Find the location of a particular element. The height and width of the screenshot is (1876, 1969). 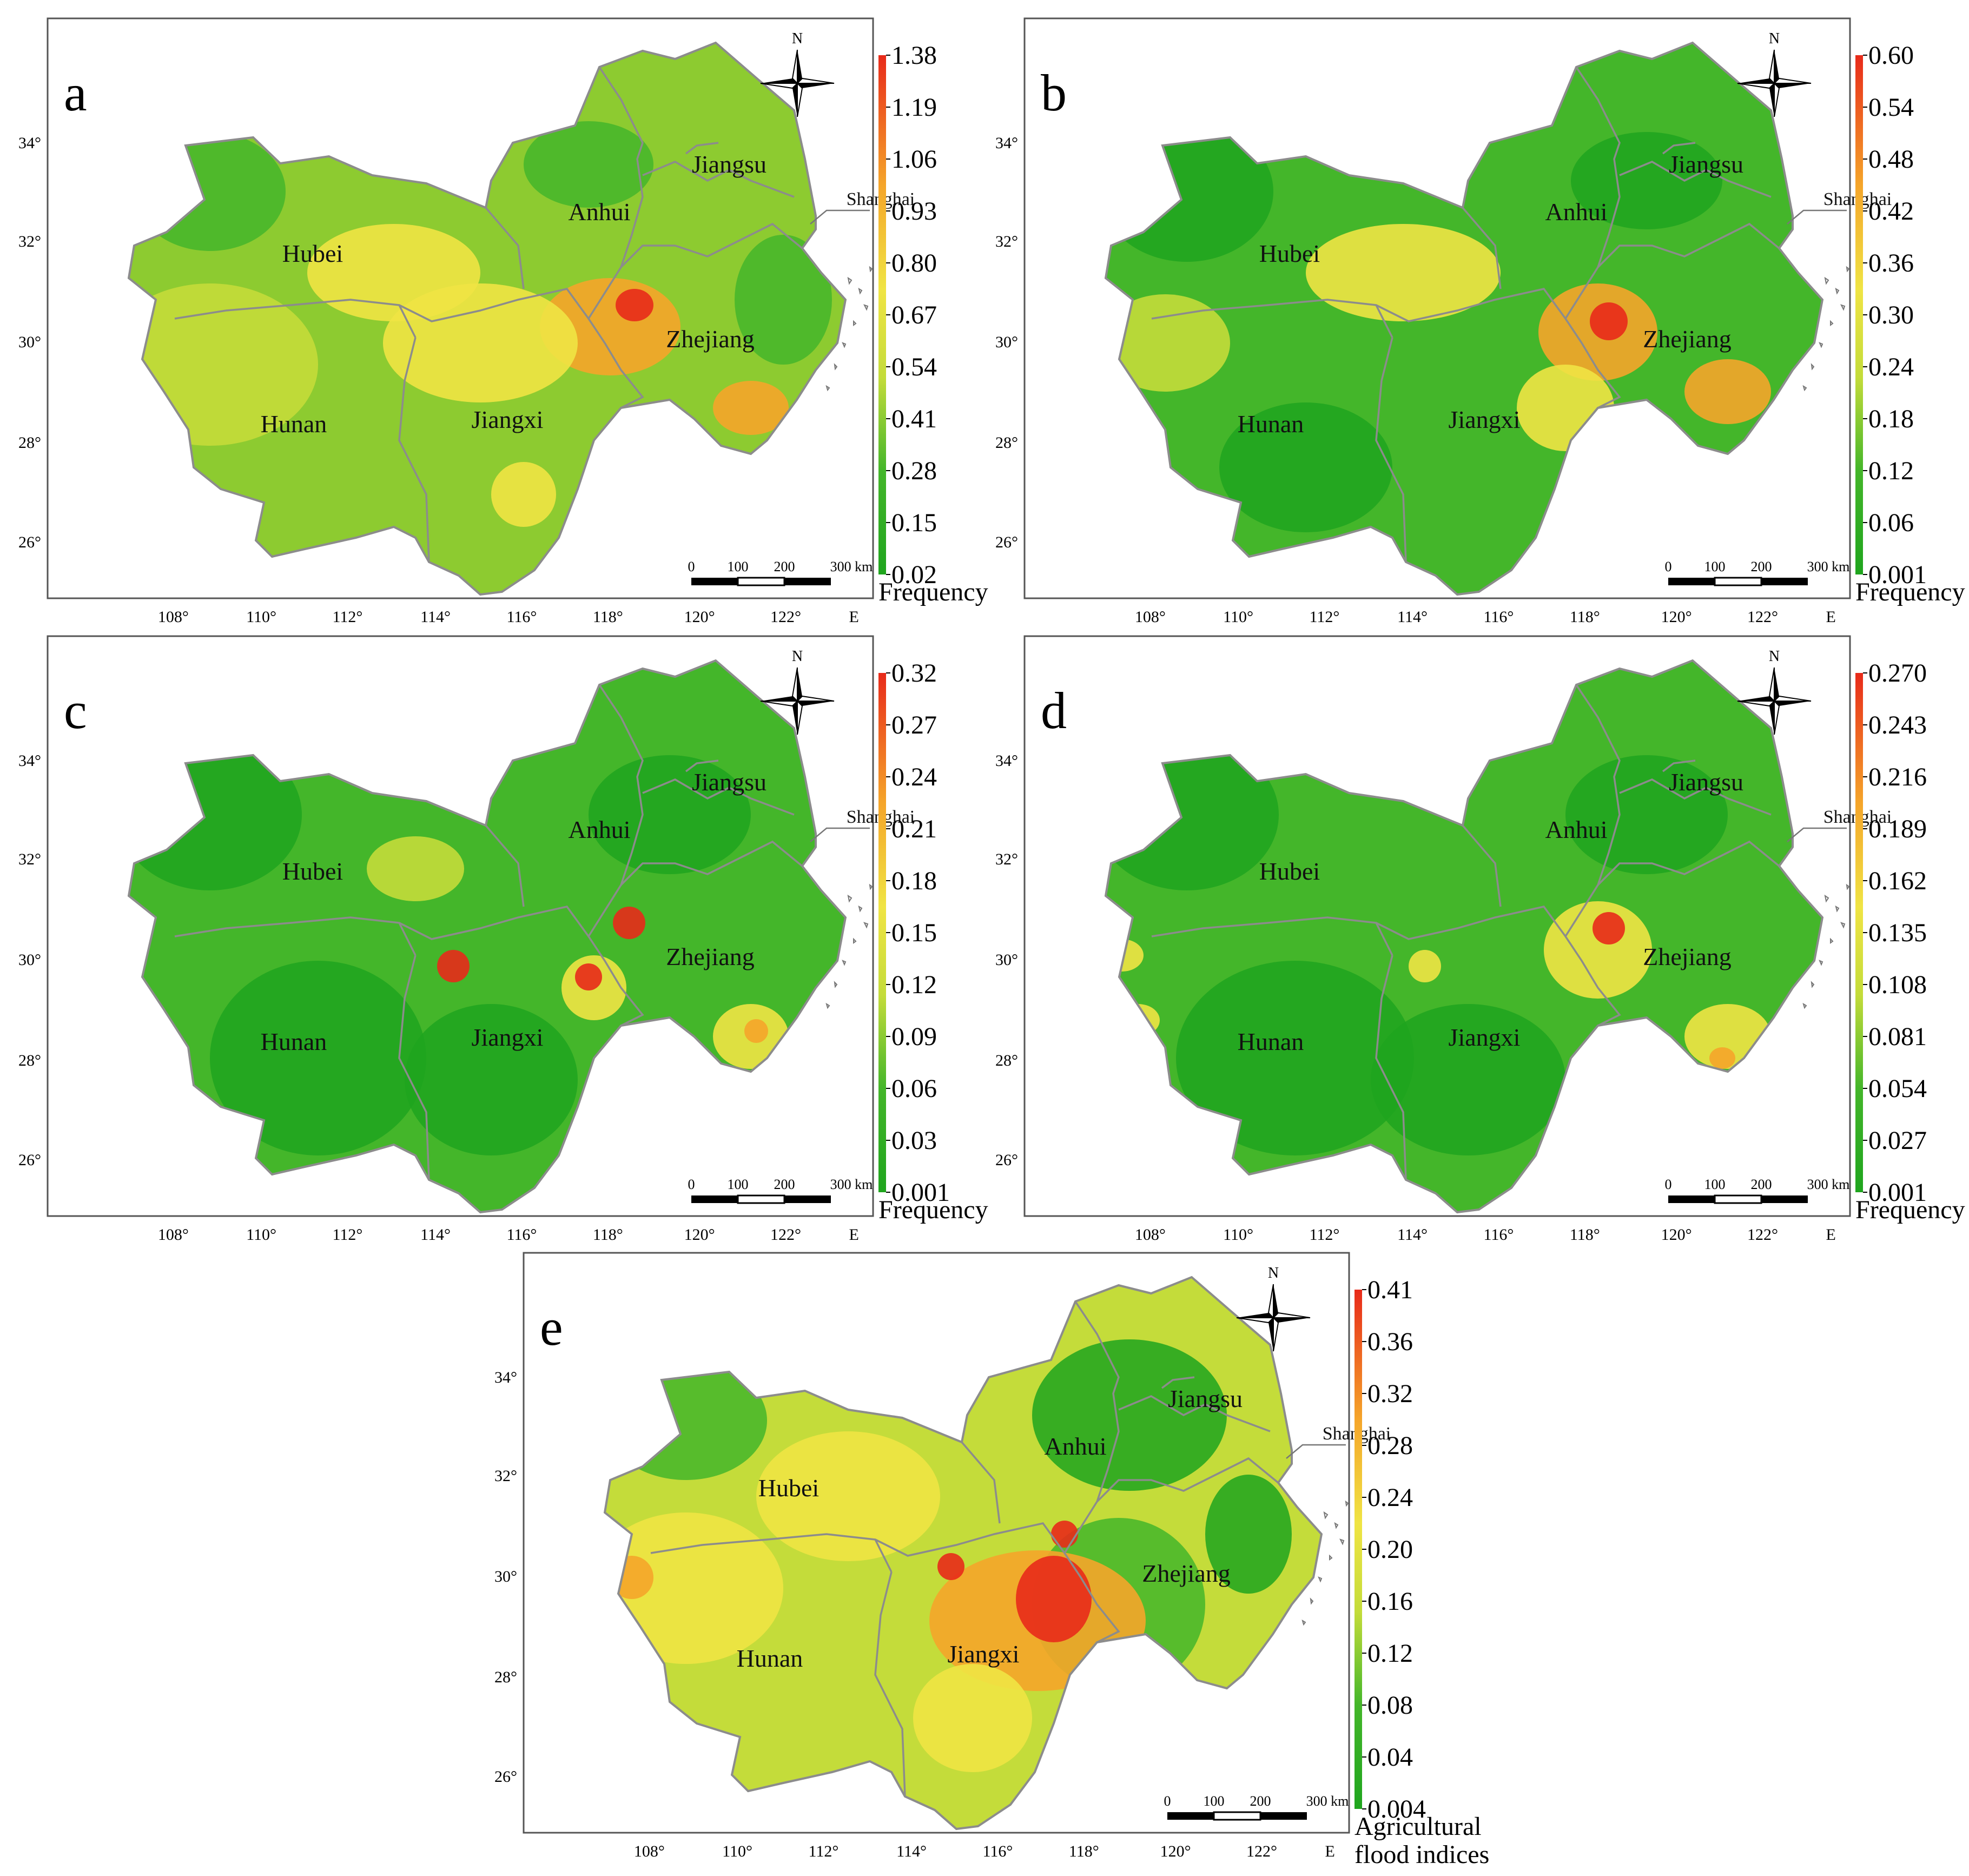

panel-letter: c is located at coordinates (75, 710).